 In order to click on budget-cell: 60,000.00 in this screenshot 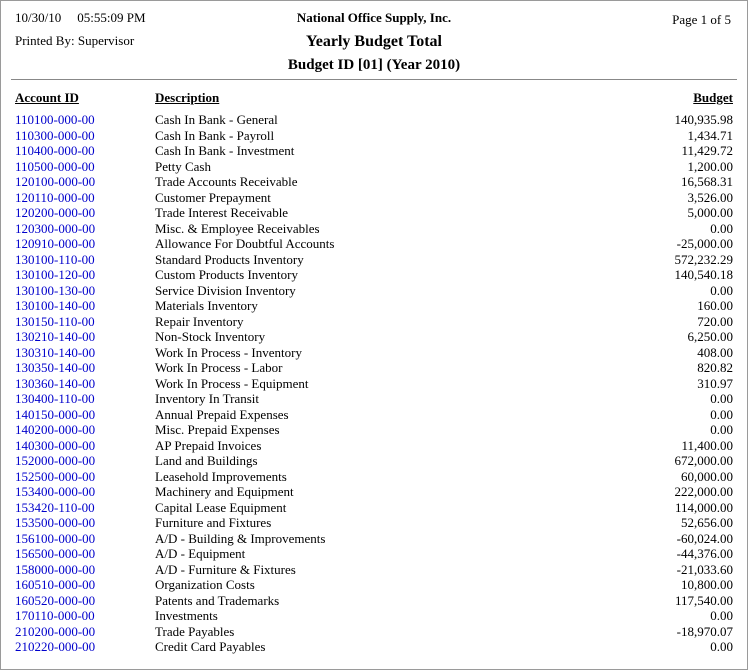, I will do `click(707, 476)`.